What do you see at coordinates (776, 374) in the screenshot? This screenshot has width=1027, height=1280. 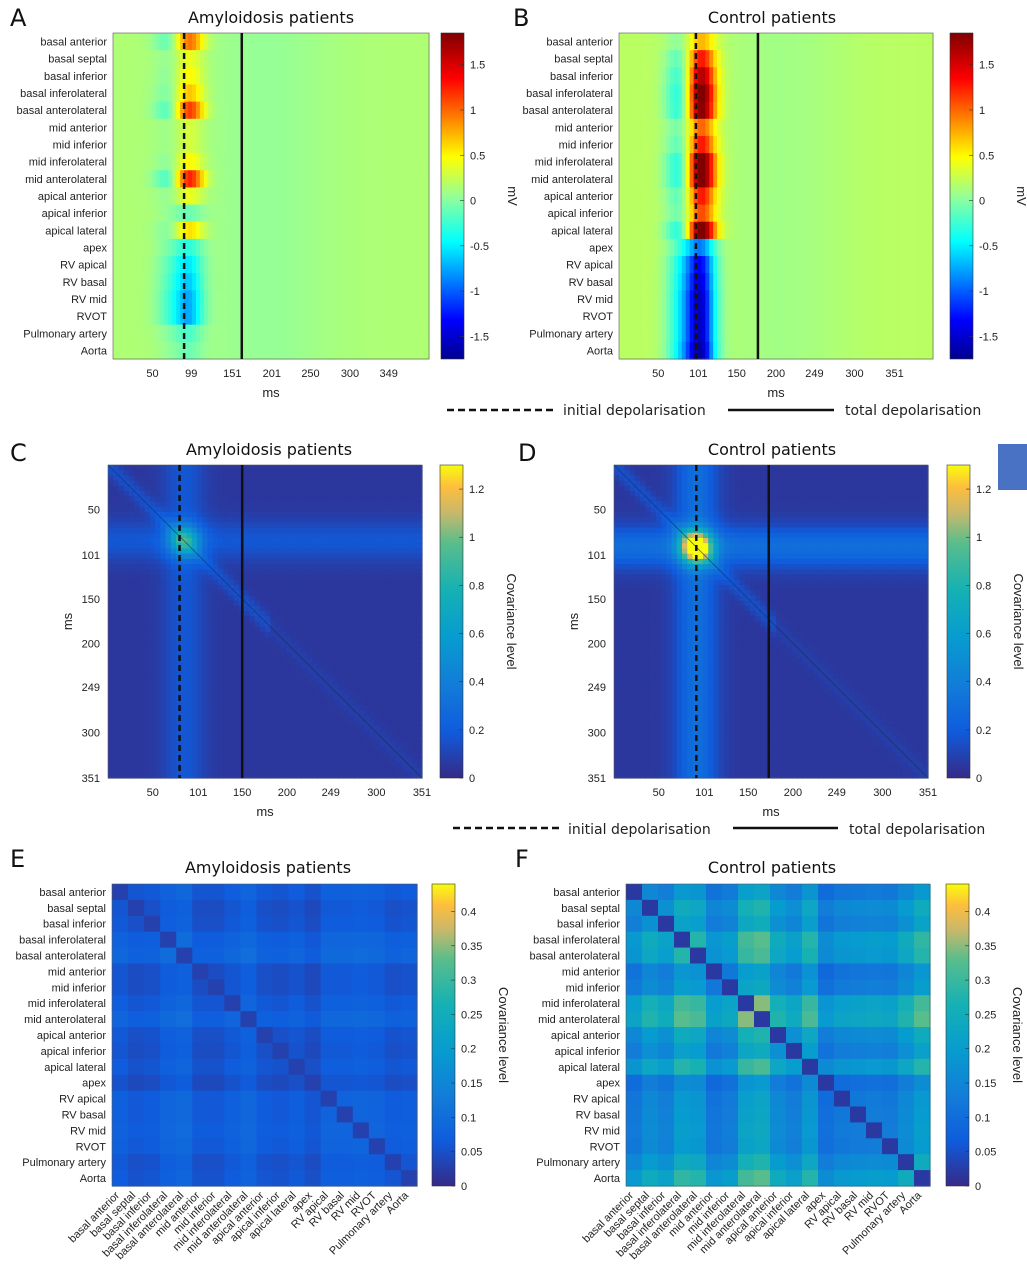 I see `x-tick-label: 200` at bounding box center [776, 374].